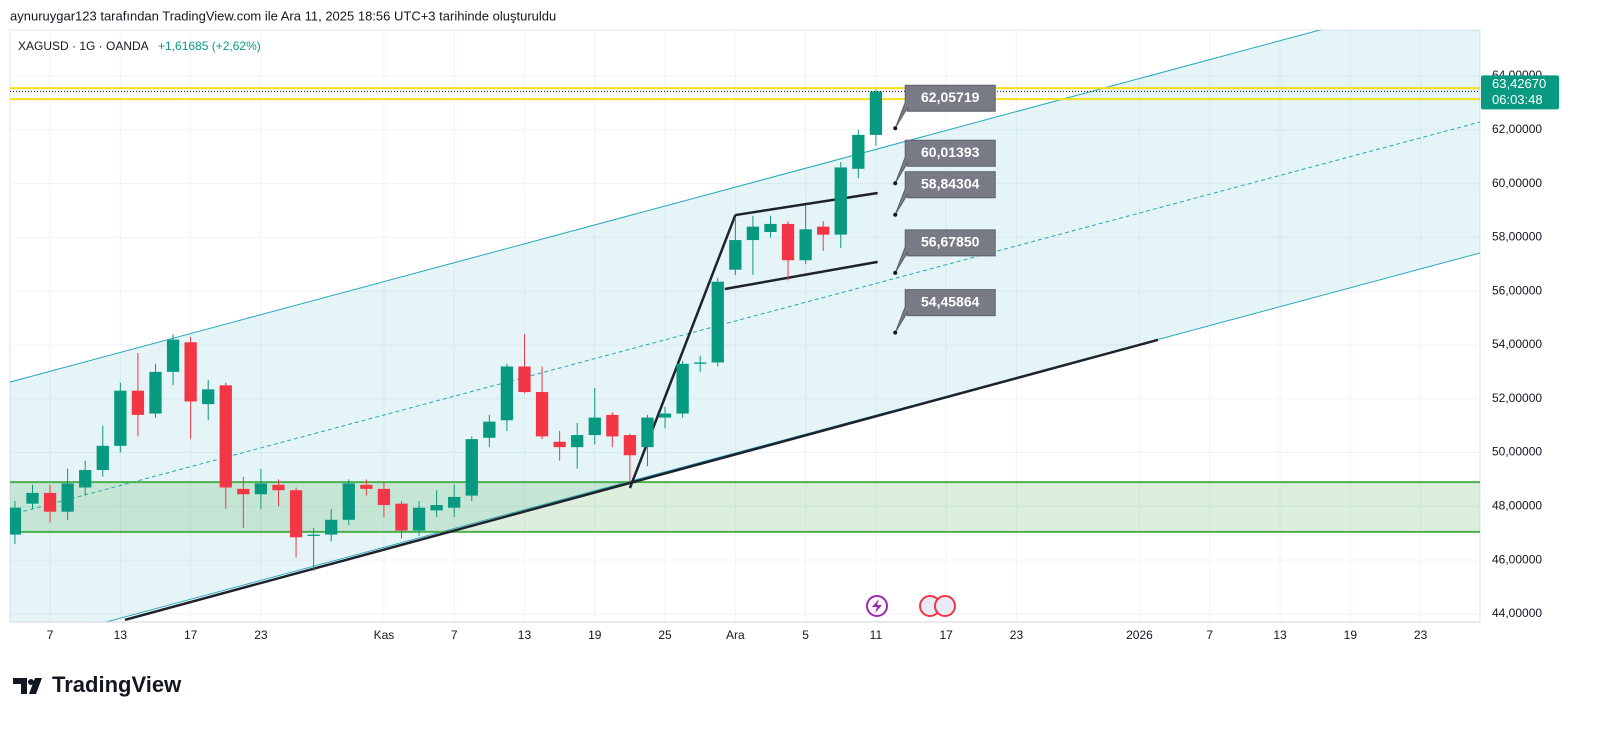  Describe the element at coordinates (209, 46) in the screenshot. I see `change: +1,61685 (+2,62%)` at that location.